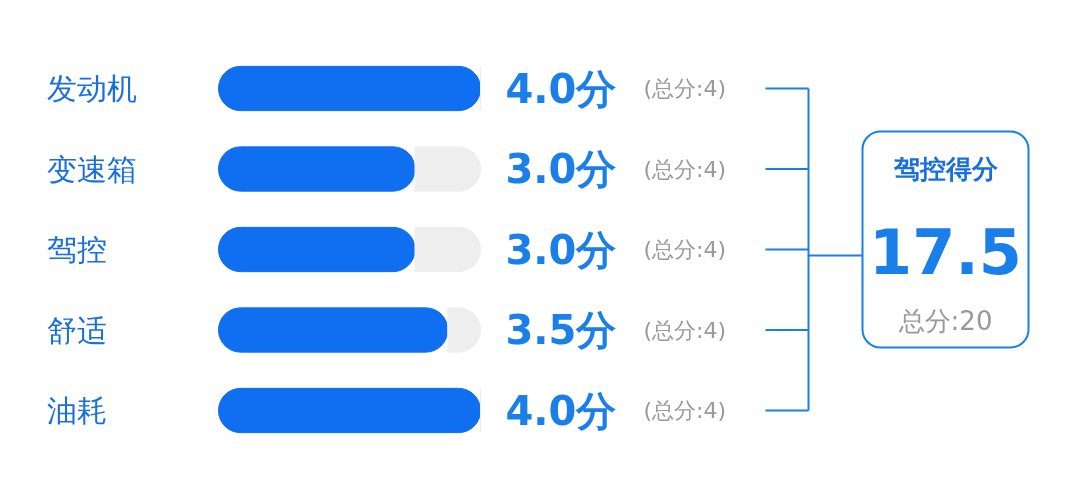 The image size is (1080, 488). What do you see at coordinates (76, 410) in the screenshot?
I see `y-tick-label: 油耗` at bounding box center [76, 410].